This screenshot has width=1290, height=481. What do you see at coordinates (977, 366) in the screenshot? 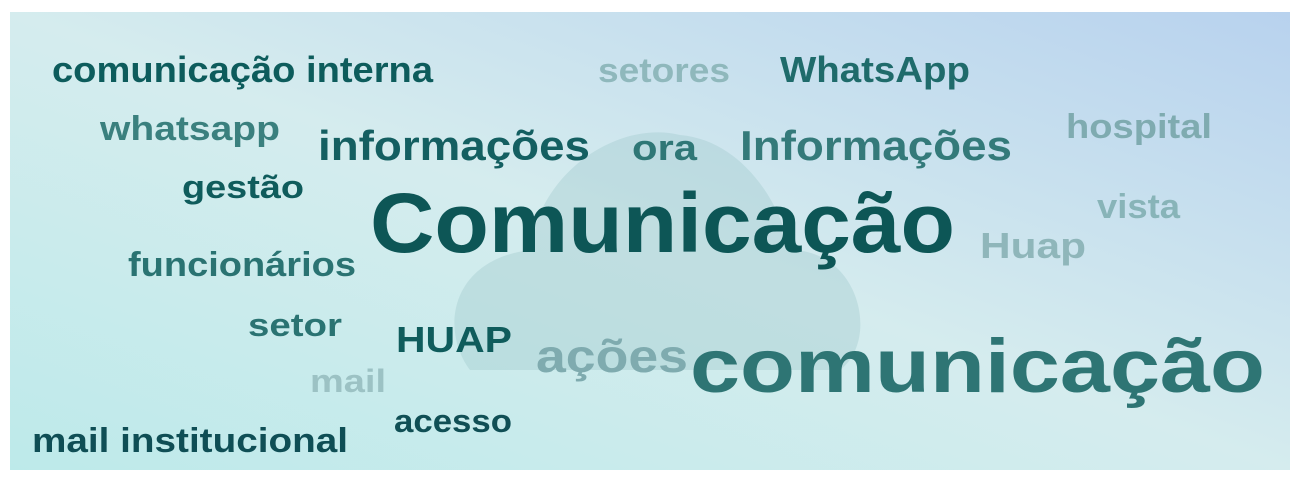
I see `word: comunicação` at bounding box center [977, 366].